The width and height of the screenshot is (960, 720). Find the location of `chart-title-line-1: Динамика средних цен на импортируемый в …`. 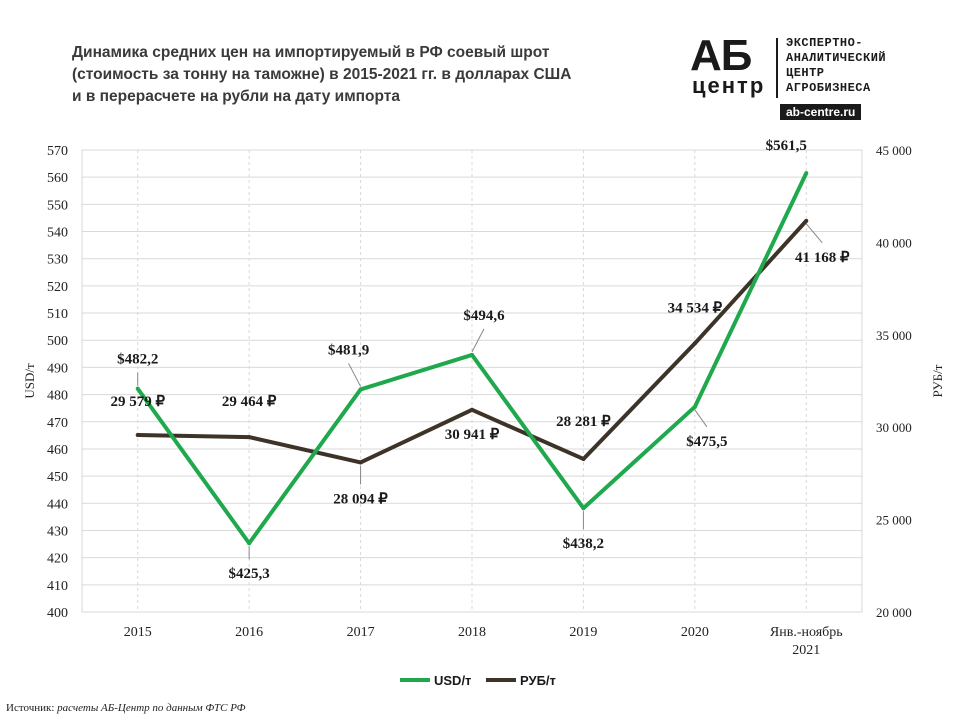

chart-title-line-1: Динамика средних цен на импортируемый в … is located at coordinates (311, 52).